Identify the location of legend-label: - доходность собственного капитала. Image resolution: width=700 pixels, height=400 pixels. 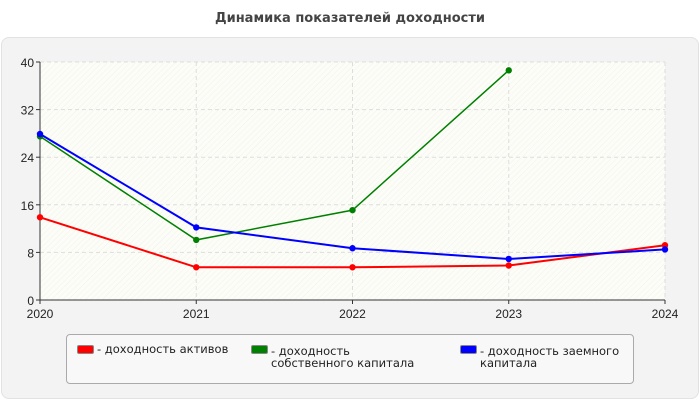
(343, 357).